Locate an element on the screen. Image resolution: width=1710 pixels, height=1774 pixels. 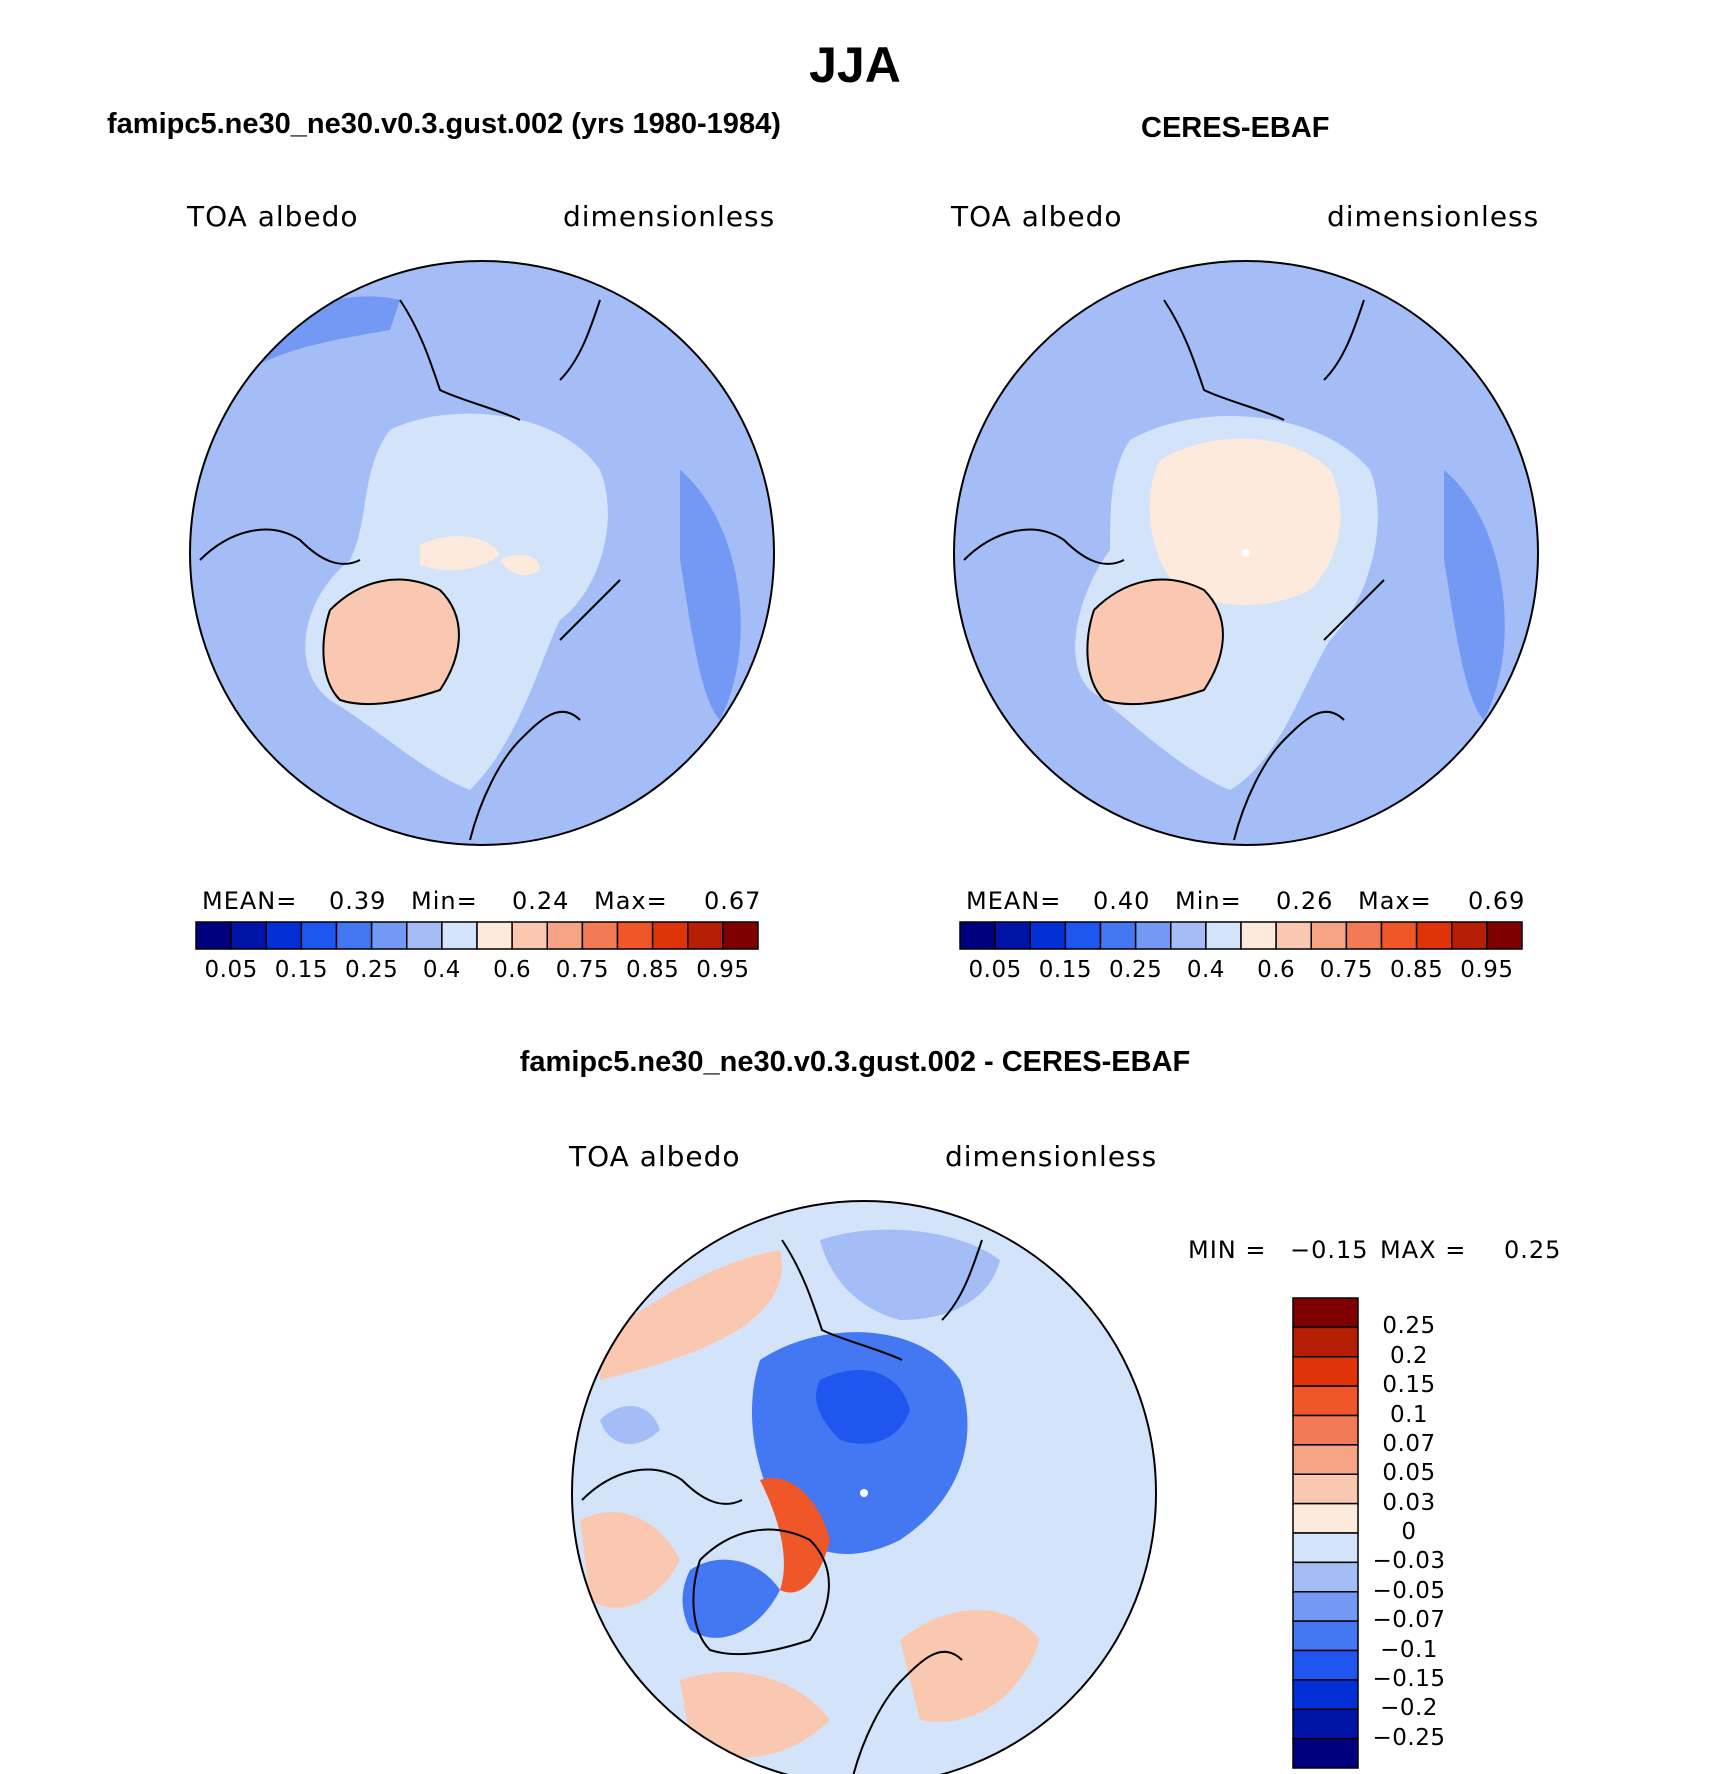
obs-colorbar-tick-label: 0.85 is located at coordinates (1417, 970).